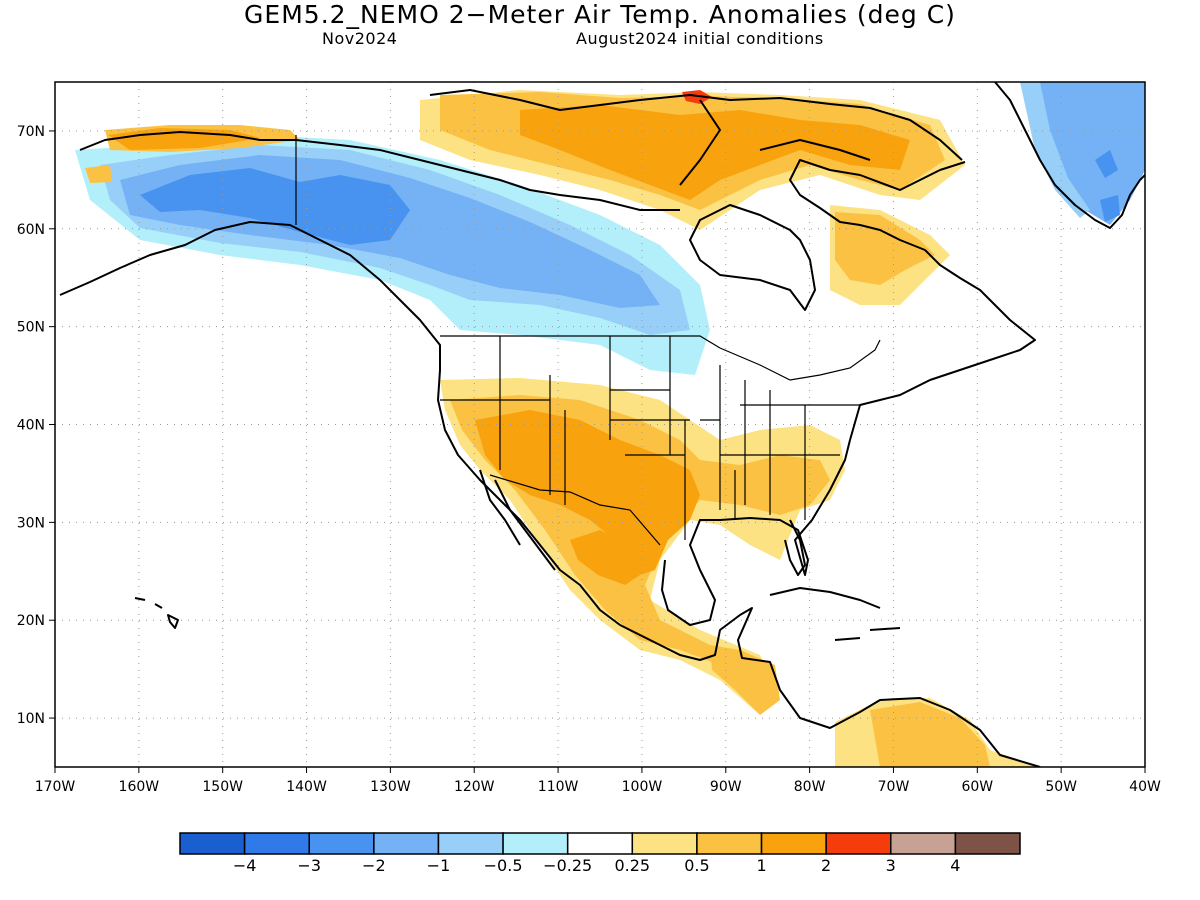 The image size is (1200, 900). What do you see at coordinates (222, 787) in the screenshot?
I see `lon-tick-label: 150W` at bounding box center [222, 787].